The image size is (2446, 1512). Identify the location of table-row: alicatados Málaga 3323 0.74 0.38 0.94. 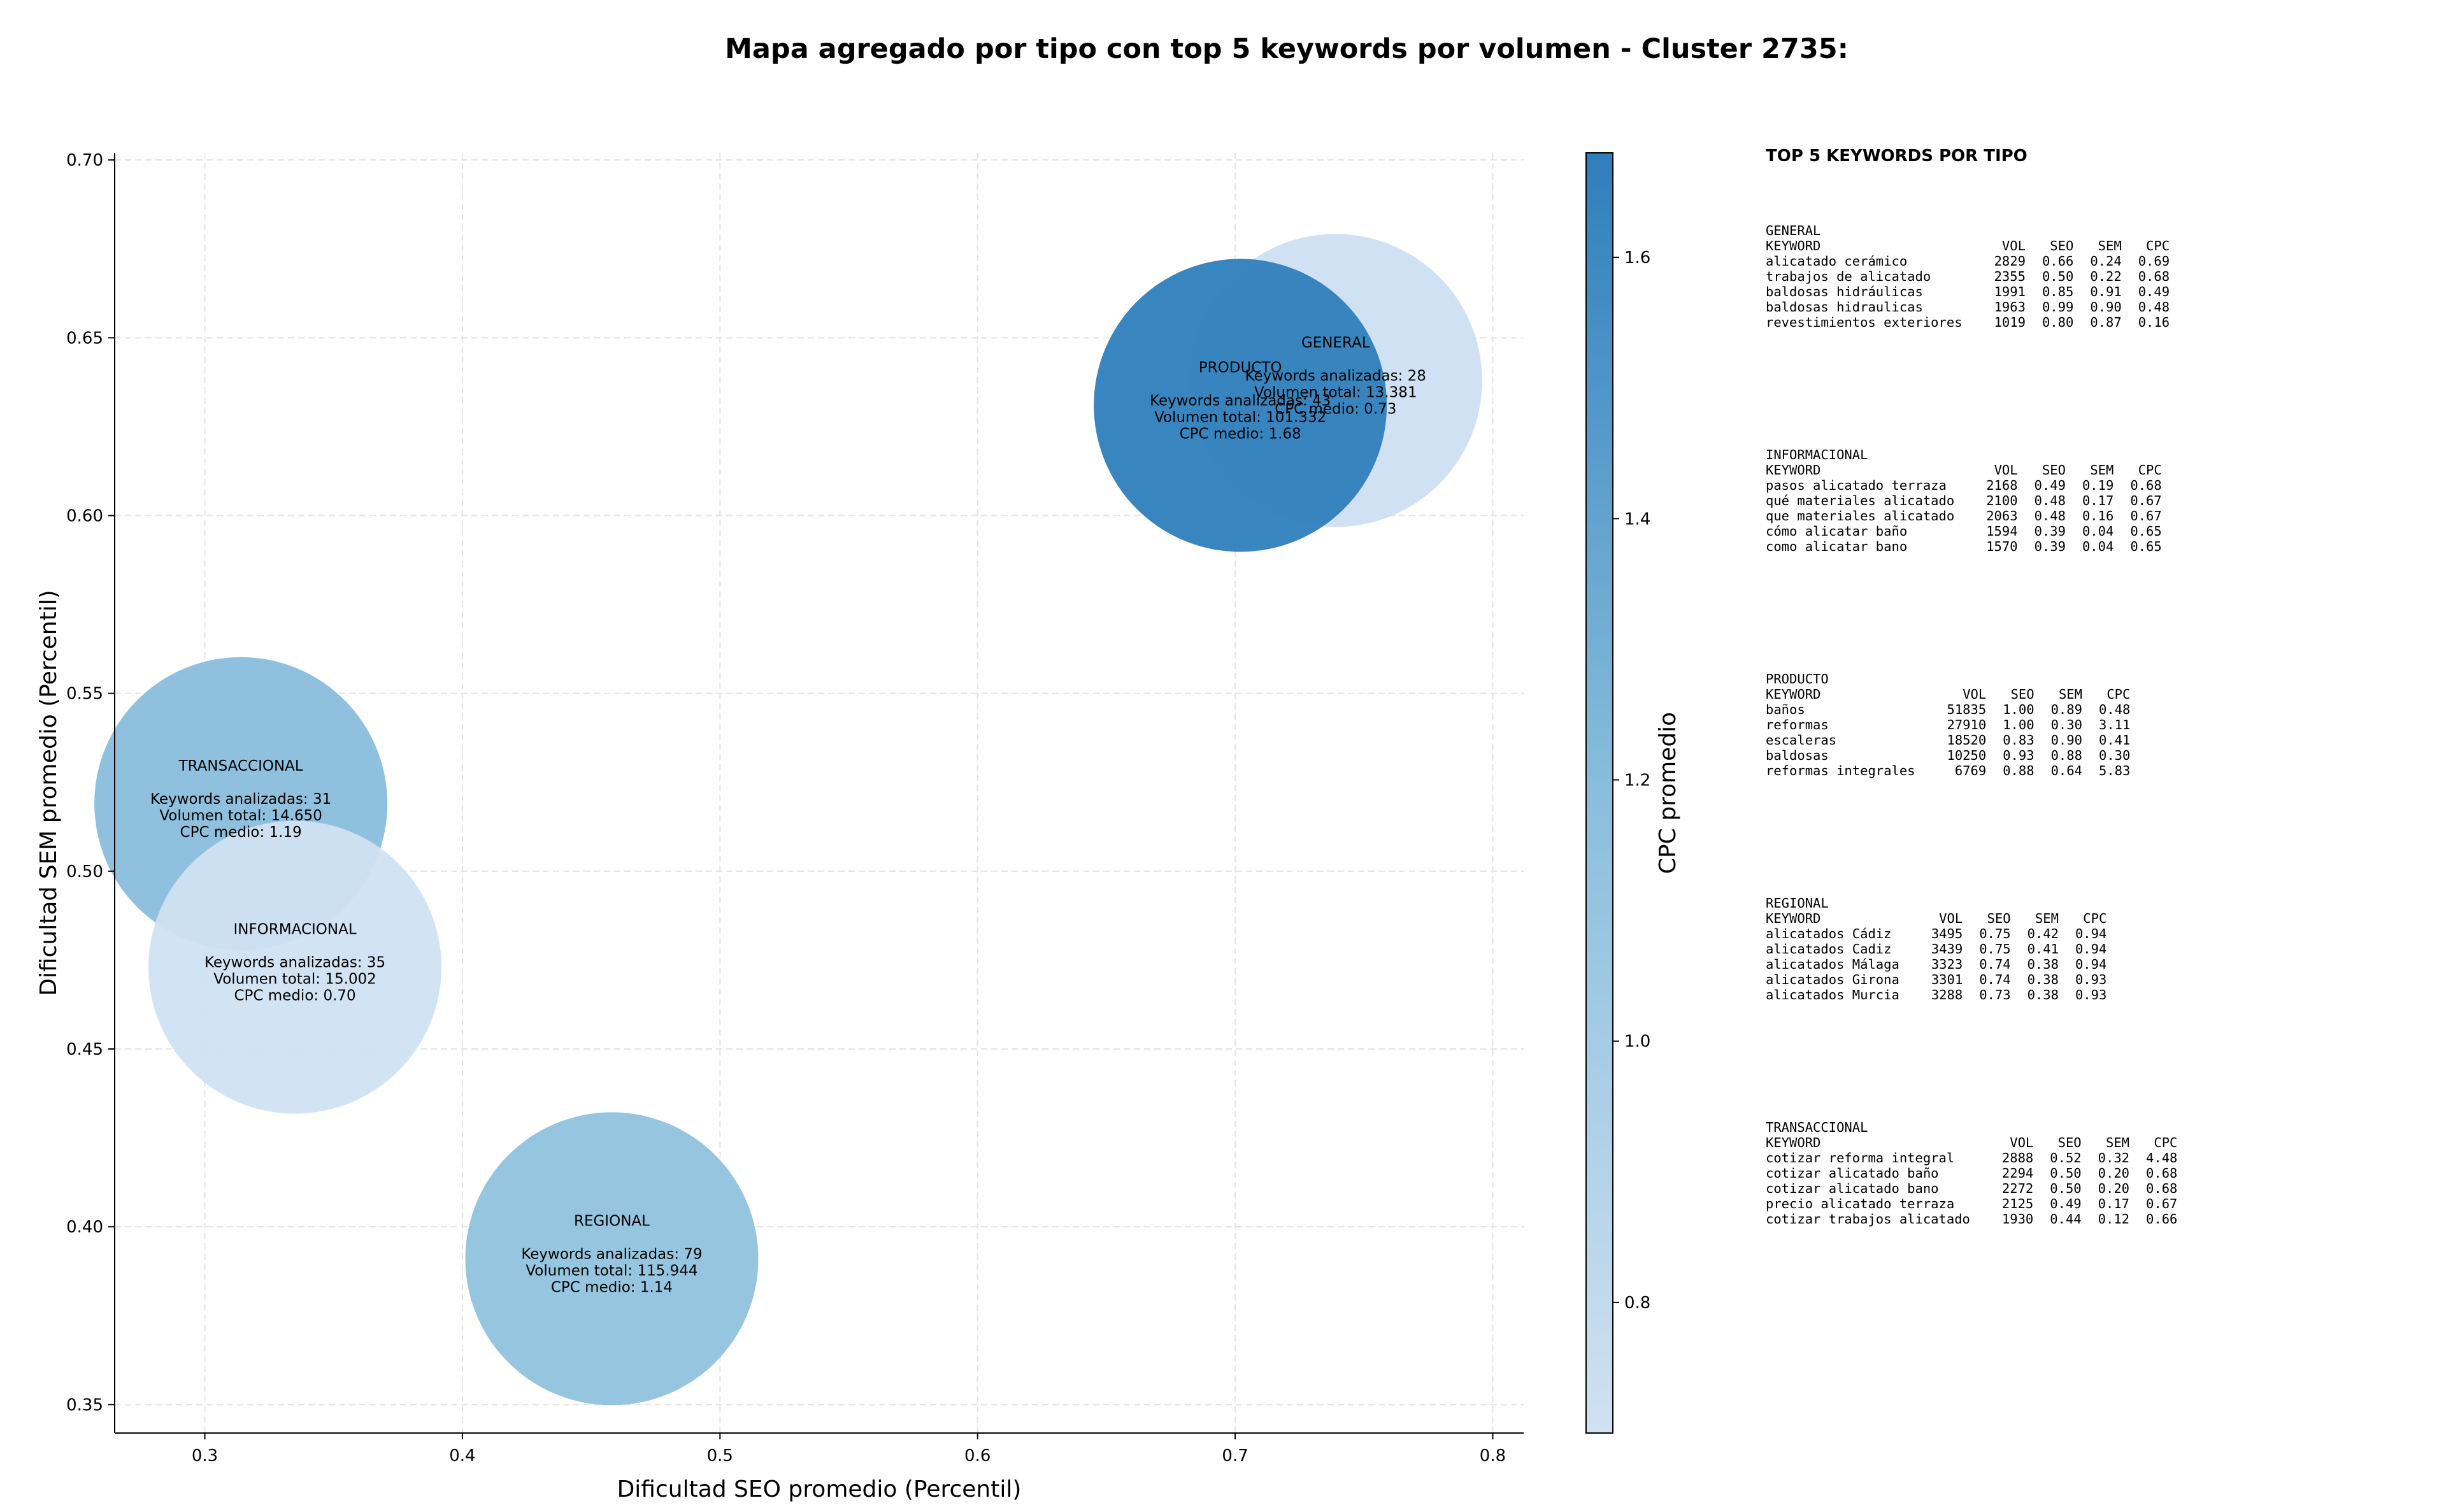
(1936, 964).